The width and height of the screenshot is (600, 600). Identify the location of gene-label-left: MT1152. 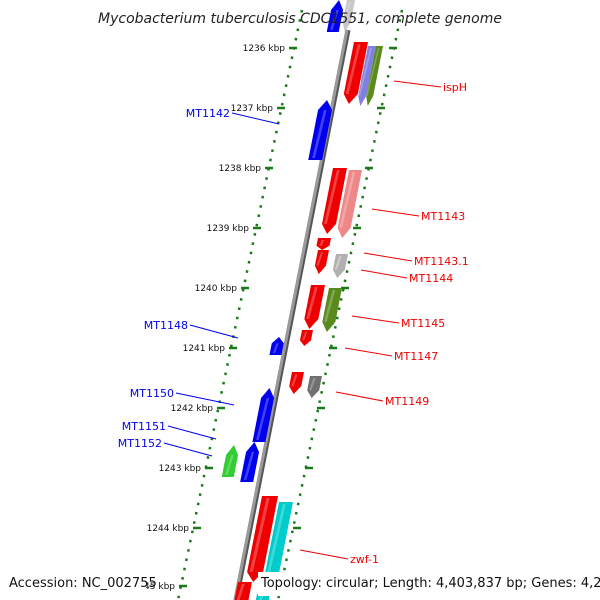
(140, 443).